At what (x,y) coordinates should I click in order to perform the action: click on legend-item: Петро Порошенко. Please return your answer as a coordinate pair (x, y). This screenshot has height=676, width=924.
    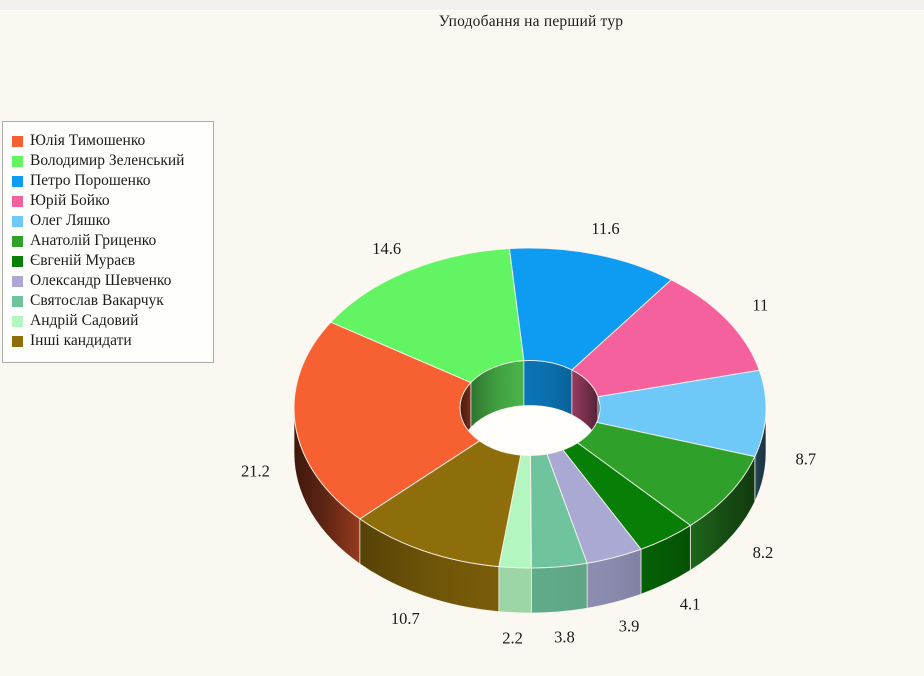
    Looking at the image, I should click on (112, 181).